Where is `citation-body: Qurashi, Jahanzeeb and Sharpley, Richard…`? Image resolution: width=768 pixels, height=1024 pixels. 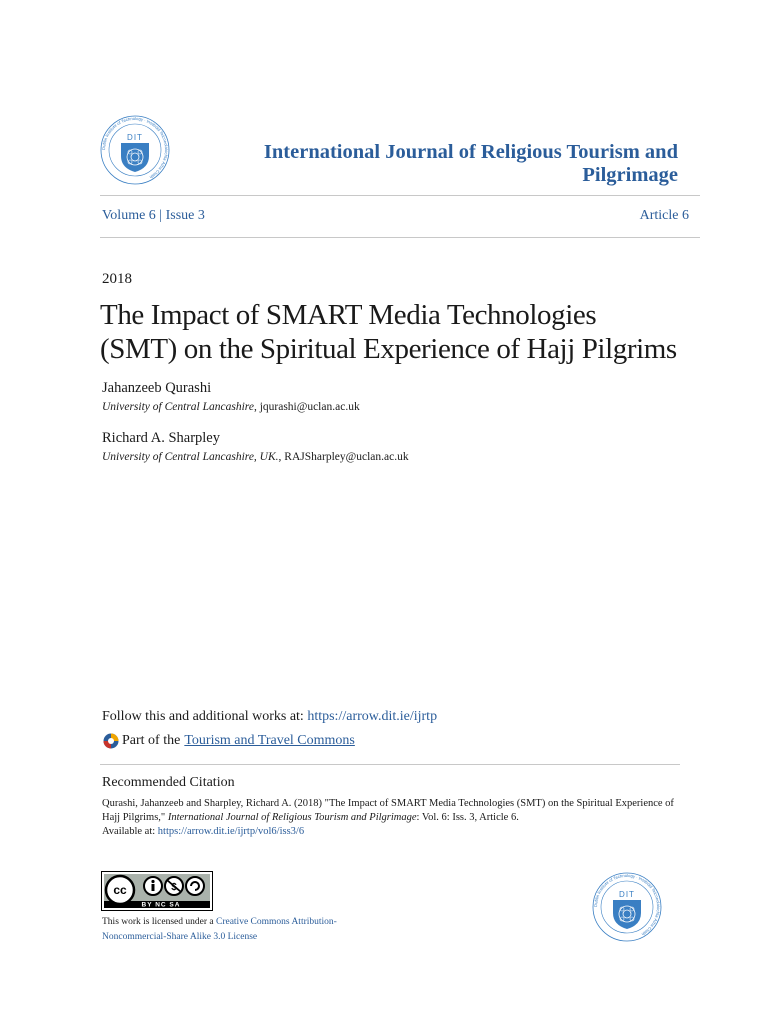 citation-body: Qurashi, Jahanzeeb and Sharpley, Richard… is located at coordinates (388, 810).